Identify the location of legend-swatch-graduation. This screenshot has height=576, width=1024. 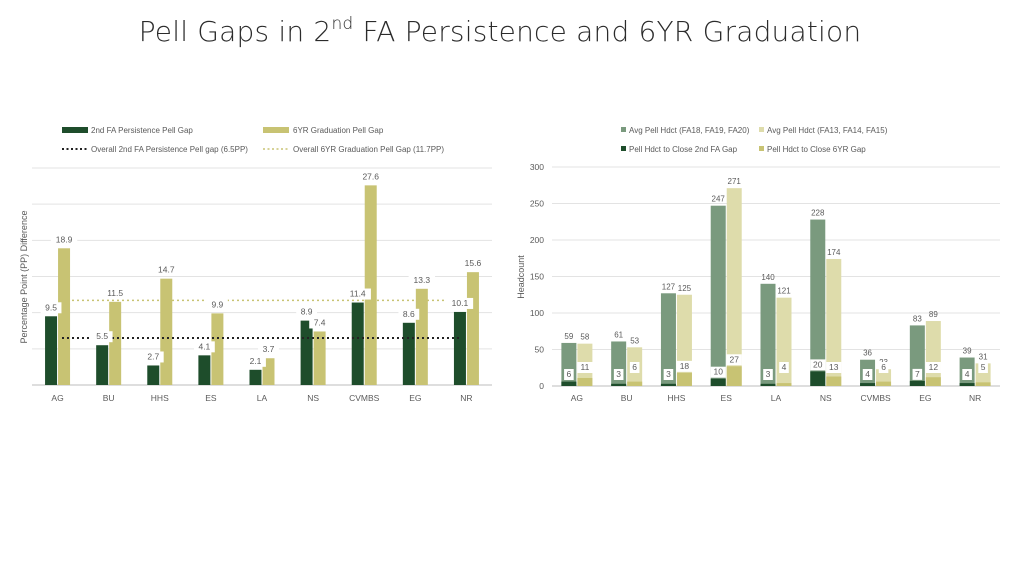
(276, 130).